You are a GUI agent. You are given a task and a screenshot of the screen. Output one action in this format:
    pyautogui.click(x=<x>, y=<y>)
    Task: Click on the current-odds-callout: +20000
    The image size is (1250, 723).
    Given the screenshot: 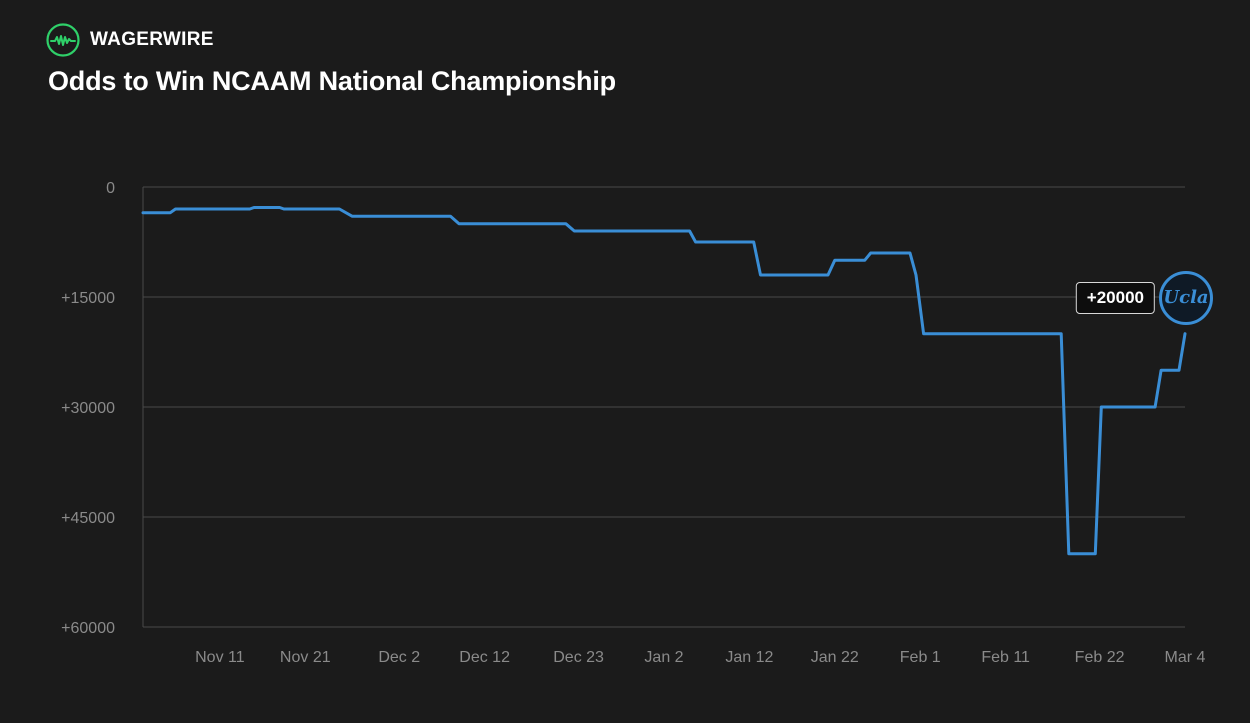 What is the action you would take?
    pyautogui.click(x=1115, y=297)
    